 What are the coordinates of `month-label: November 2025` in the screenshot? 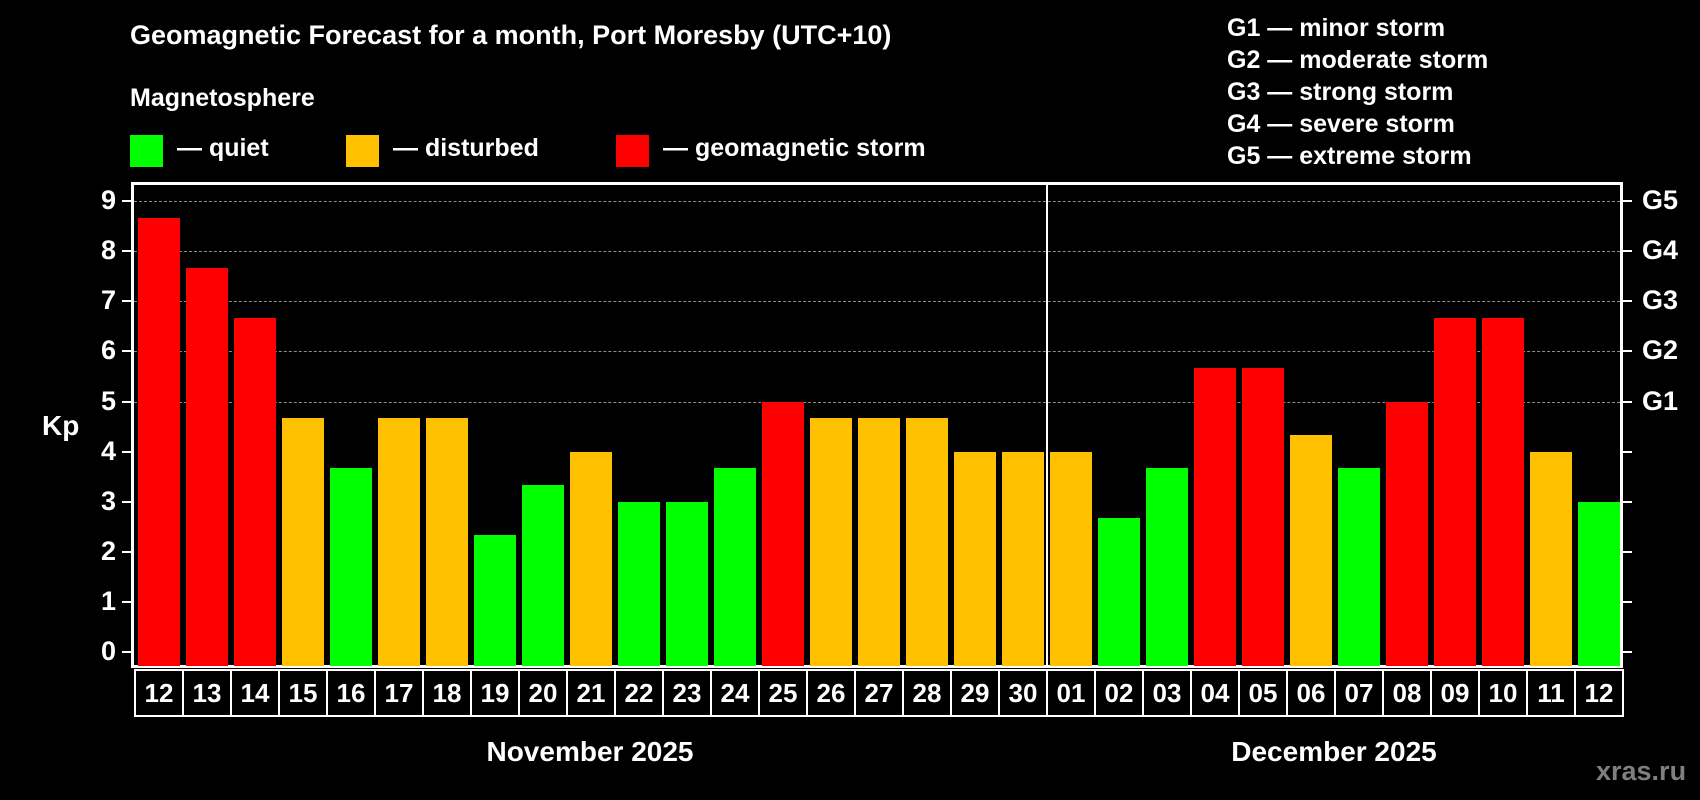 It's located at (590, 751).